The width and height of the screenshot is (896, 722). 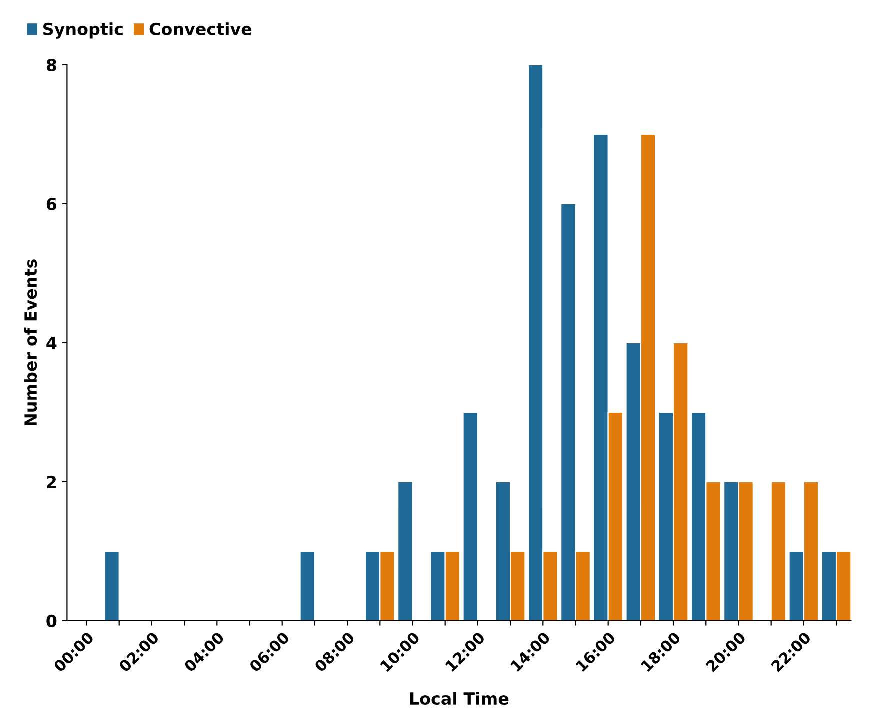 I want to click on legend-label: Synoptic, so click(x=83, y=30).